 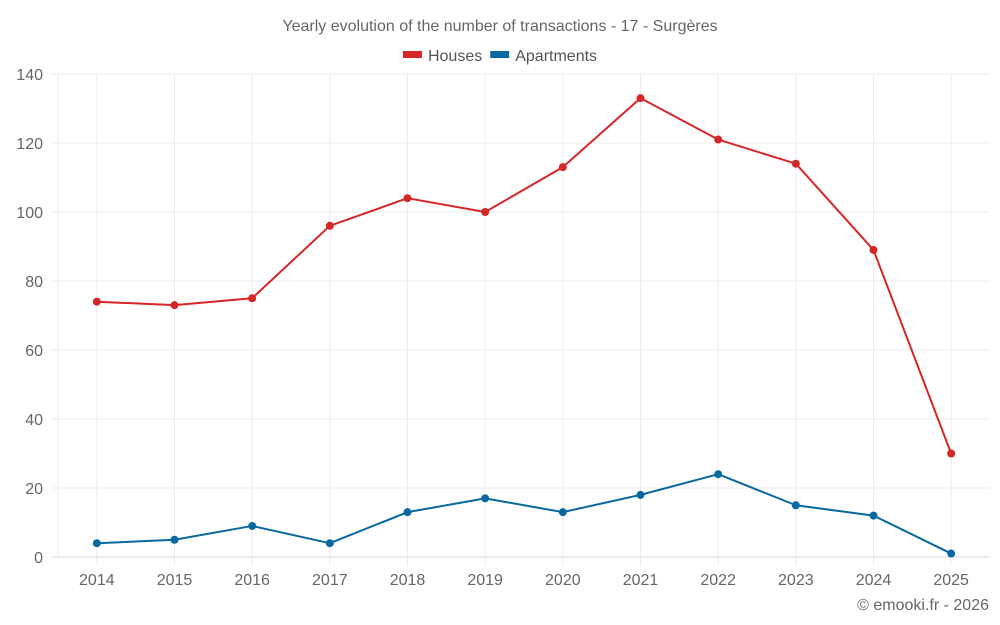 What do you see at coordinates (29, 75) in the screenshot?
I see `y-tick-label: 140` at bounding box center [29, 75].